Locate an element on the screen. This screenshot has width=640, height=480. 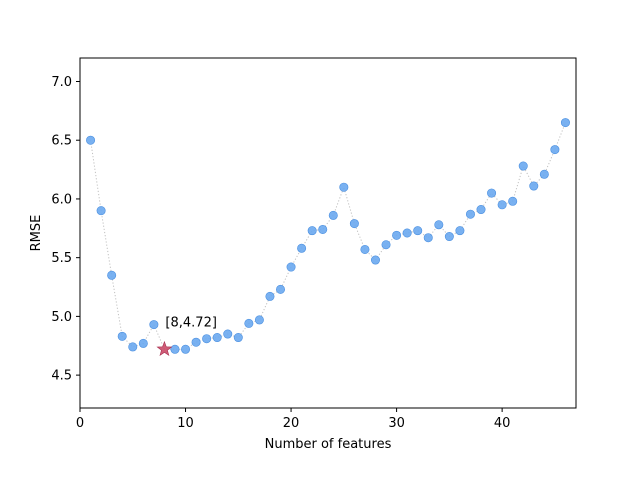
x-tick-label: 20 is located at coordinates (291, 423).